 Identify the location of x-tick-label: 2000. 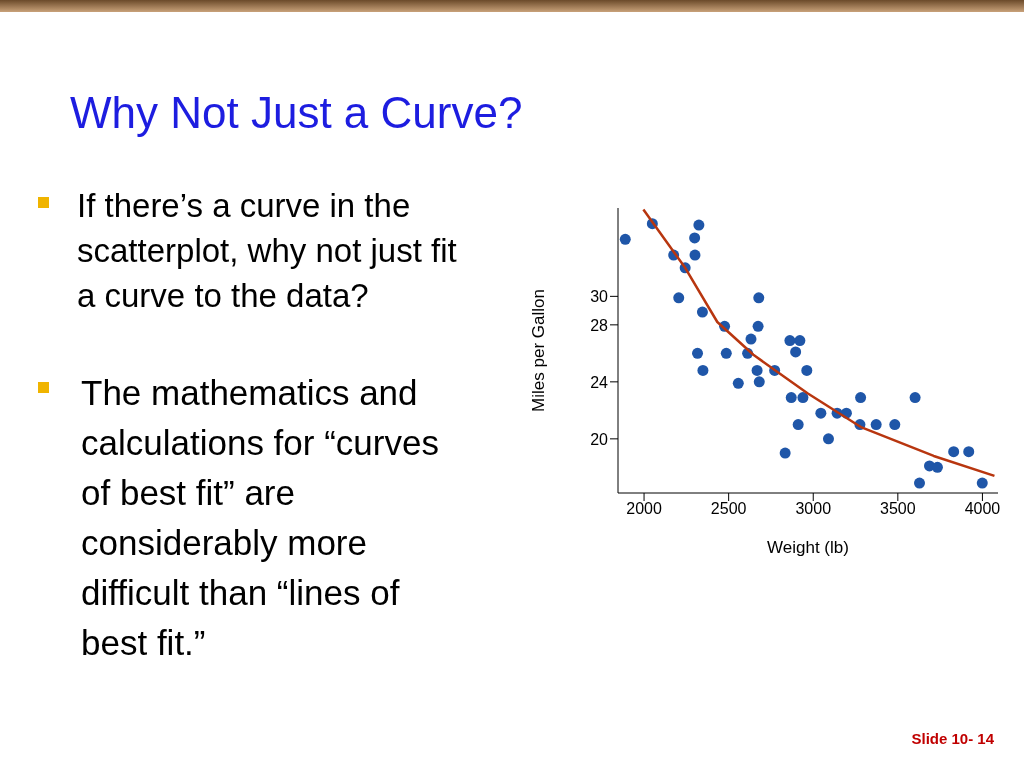
(644, 509).